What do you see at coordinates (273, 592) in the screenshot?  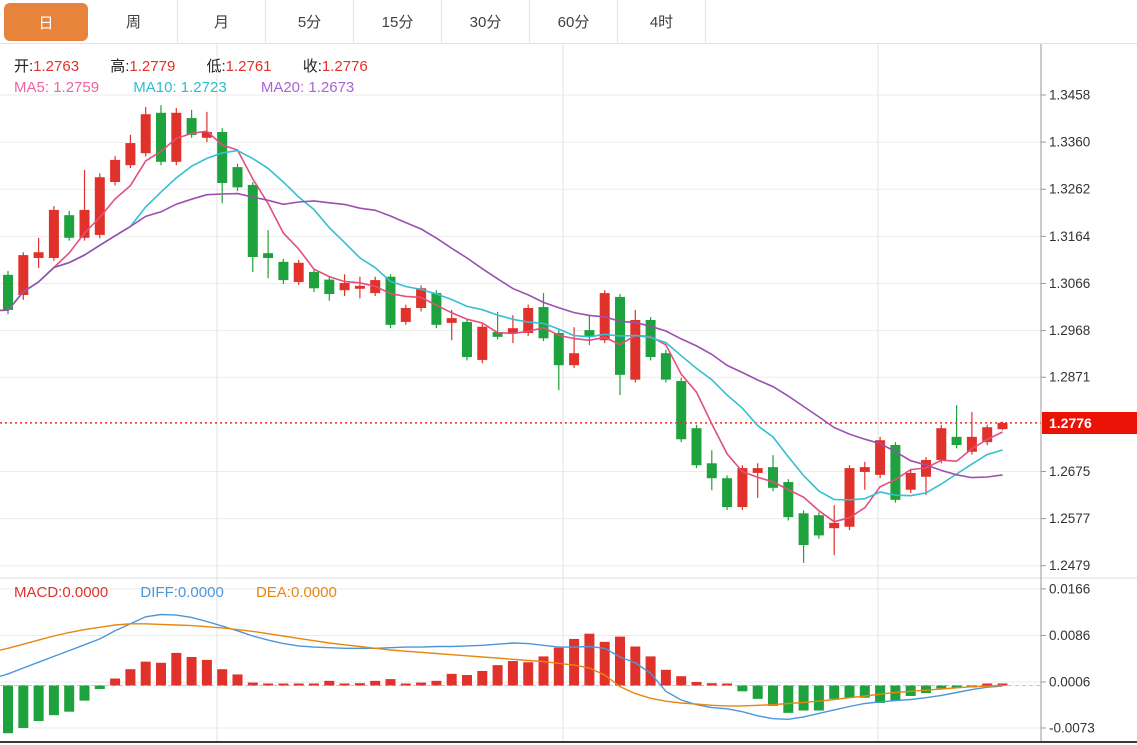 I see `dea-label: DEA:` at bounding box center [273, 592].